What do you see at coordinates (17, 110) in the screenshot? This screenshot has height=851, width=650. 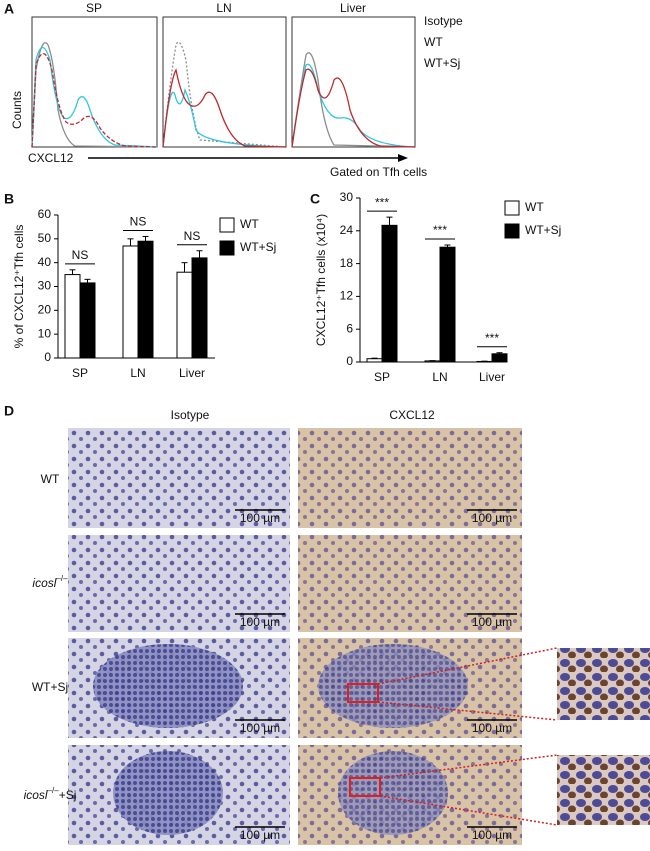 I see `y-axis-label: Counts` at bounding box center [17, 110].